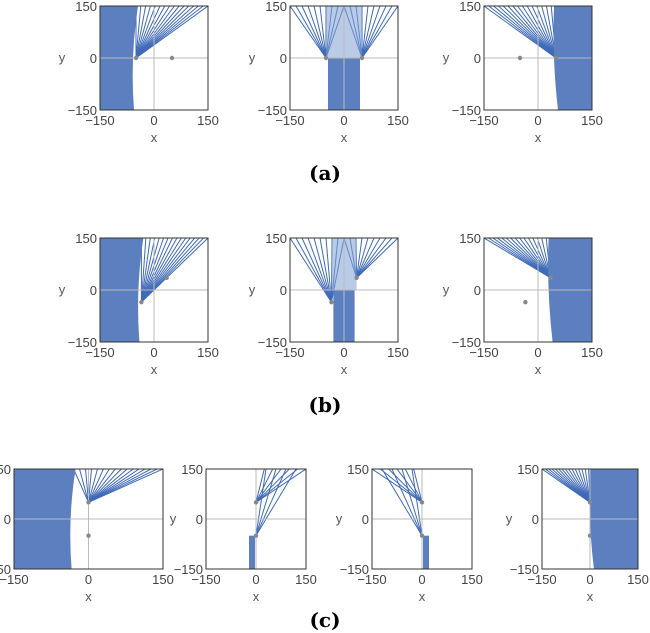 The width and height of the screenshot is (650, 633). Describe the element at coordinates (325, 173) in the screenshot. I see `caption-1: (a)` at that location.